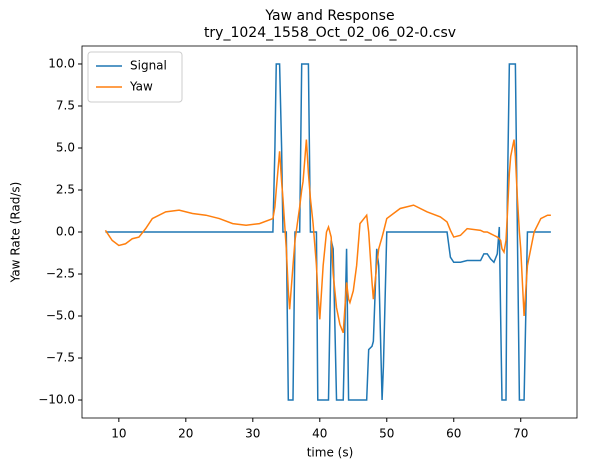 This screenshot has height=470, width=591. What do you see at coordinates (61, 63) in the screenshot?
I see `y-tick-label: 10.0` at bounding box center [61, 63].